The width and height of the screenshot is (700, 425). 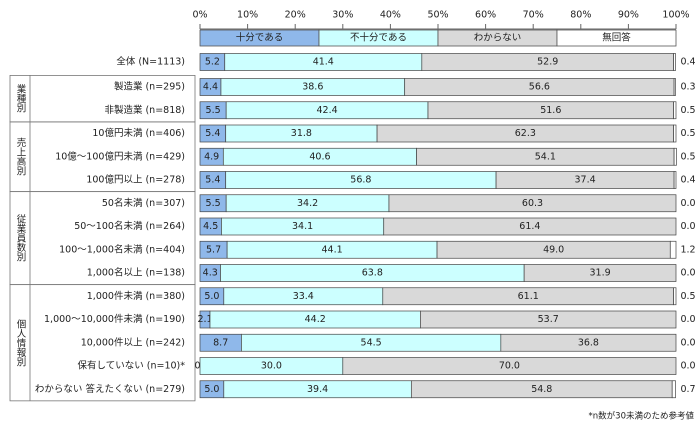 I want to click on value-label: 8.7, so click(x=220, y=342).